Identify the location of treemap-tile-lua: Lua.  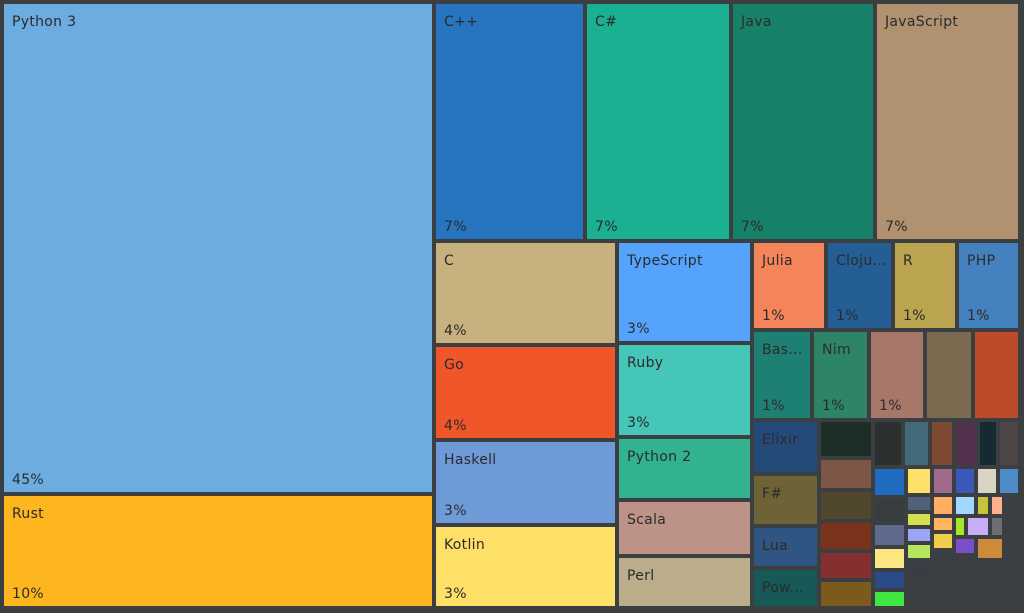
(785, 547).